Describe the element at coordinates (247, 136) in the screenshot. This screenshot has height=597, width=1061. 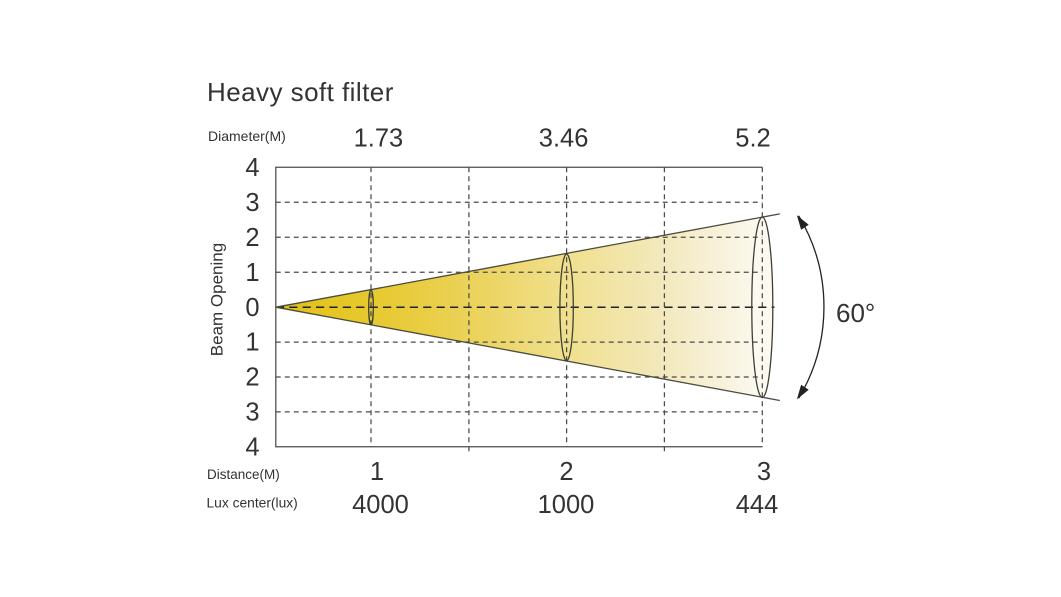
I see `svg-text: Diameter(M)` at that location.